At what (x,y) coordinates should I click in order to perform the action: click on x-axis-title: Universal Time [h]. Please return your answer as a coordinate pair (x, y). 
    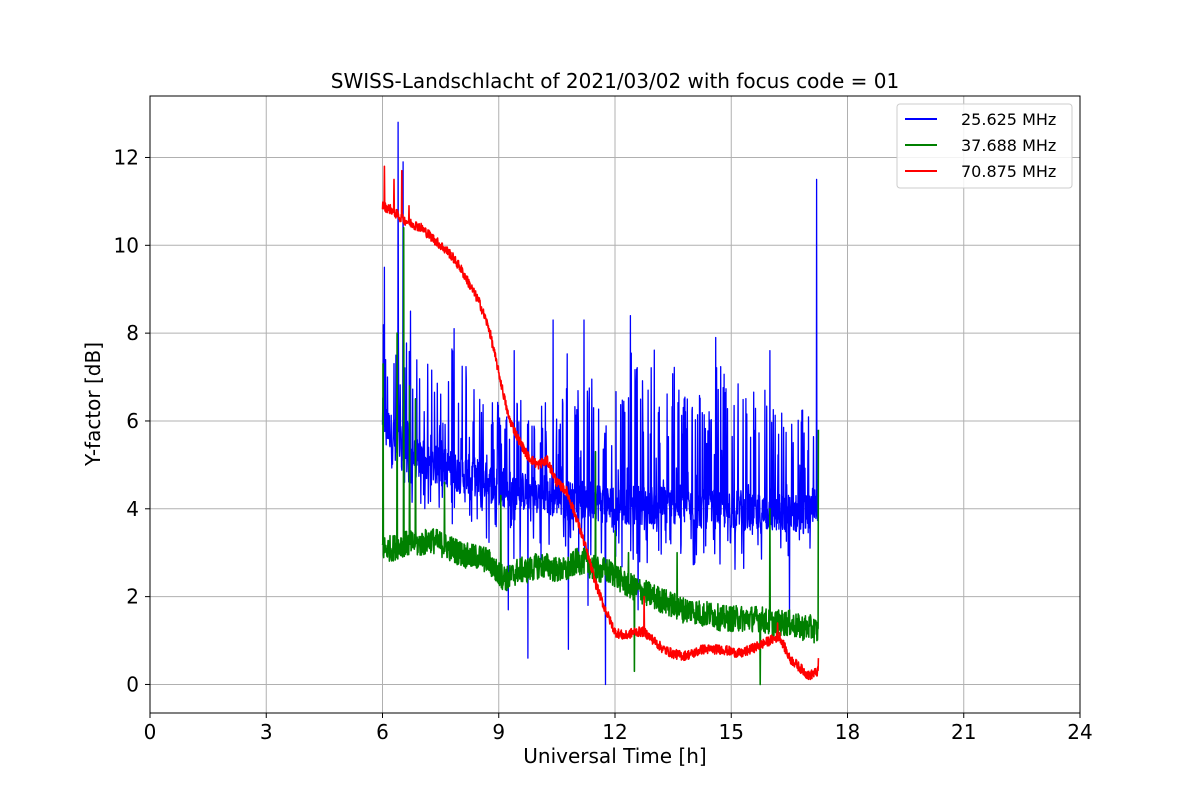
    Looking at the image, I should click on (614, 756).